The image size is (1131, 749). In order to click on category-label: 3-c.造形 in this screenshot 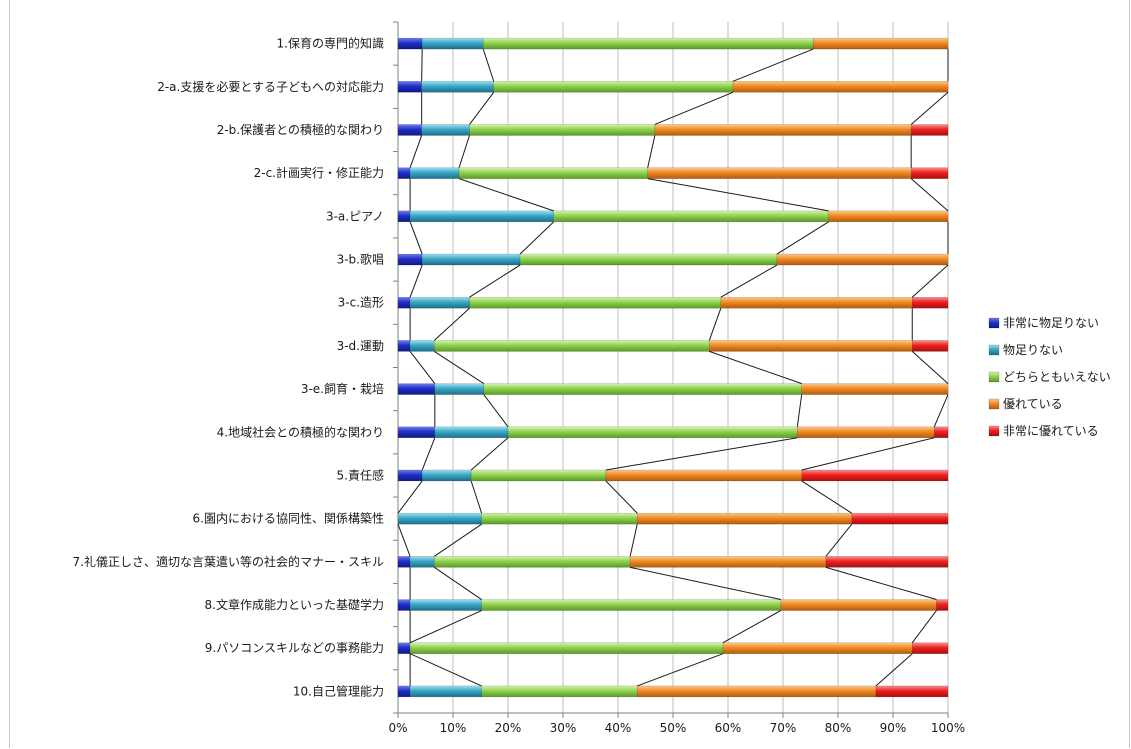, I will do `click(361, 303)`.